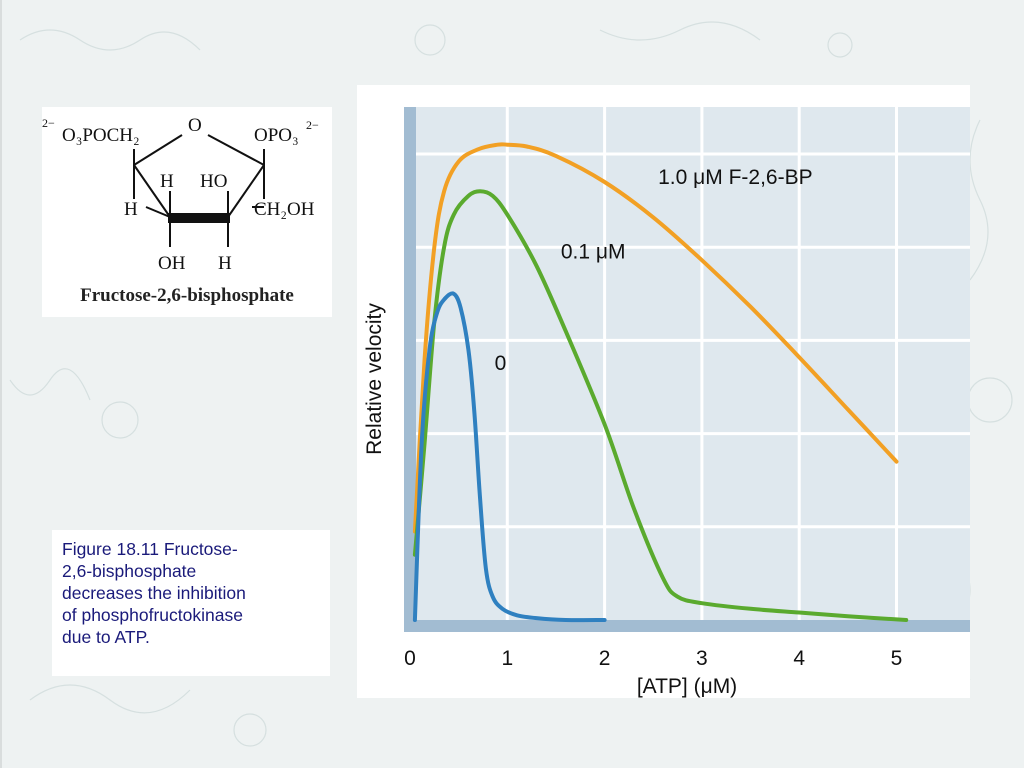 The image size is (1024, 768). Describe the element at coordinates (410, 658) in the screenshot. I see `x-tick-label: 0` at that location.